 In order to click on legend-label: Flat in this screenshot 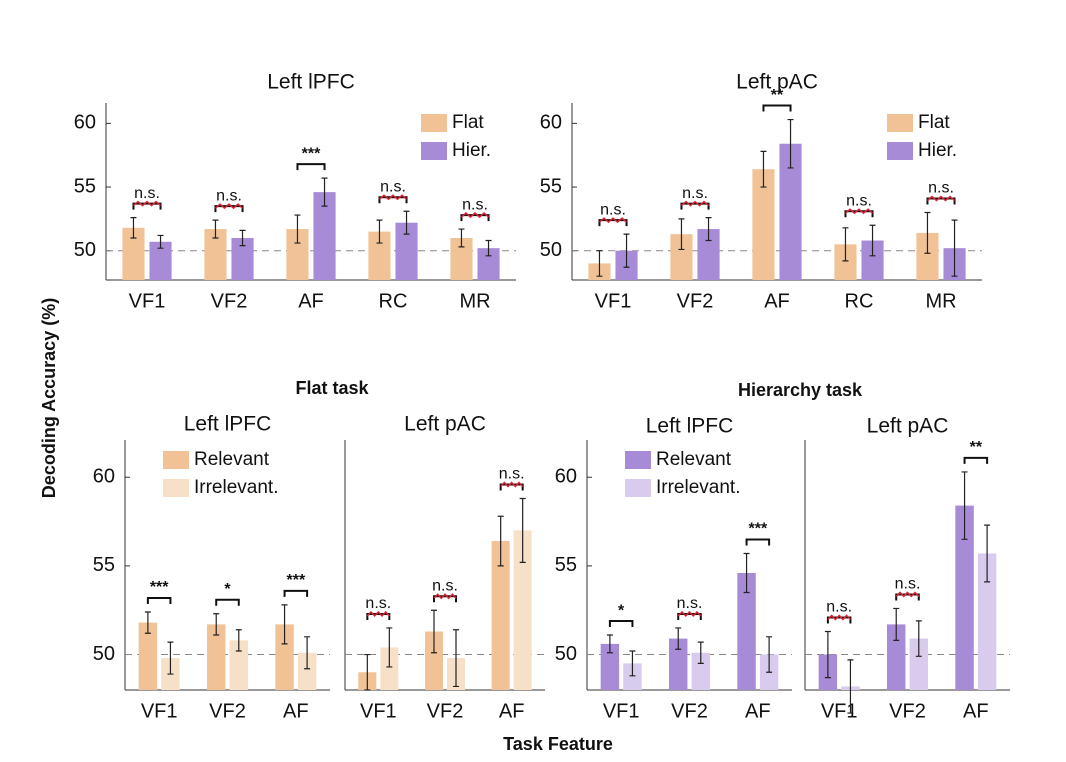, I will do `click(468, 122)`.